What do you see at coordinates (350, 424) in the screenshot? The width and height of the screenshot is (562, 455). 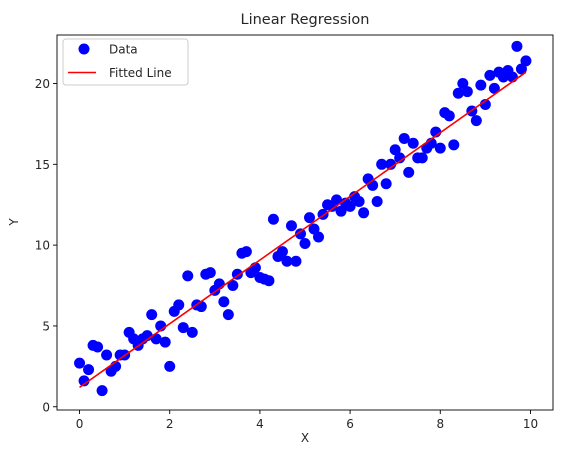 I see `x-tick-label: 6` at bounding box center [350, 424].